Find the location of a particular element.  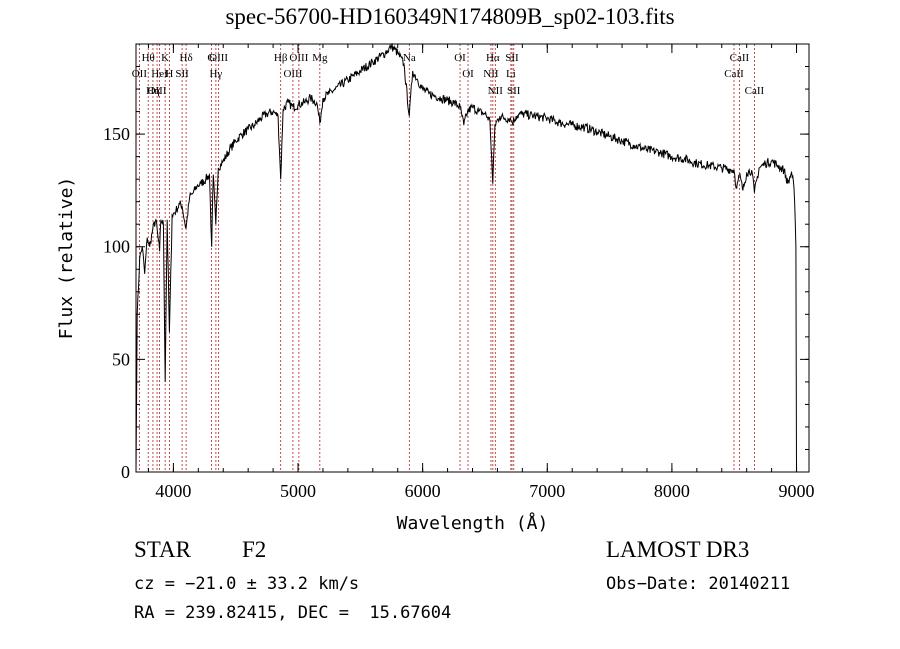

y-tick-label: 50 is located at coordinates (121, 359).